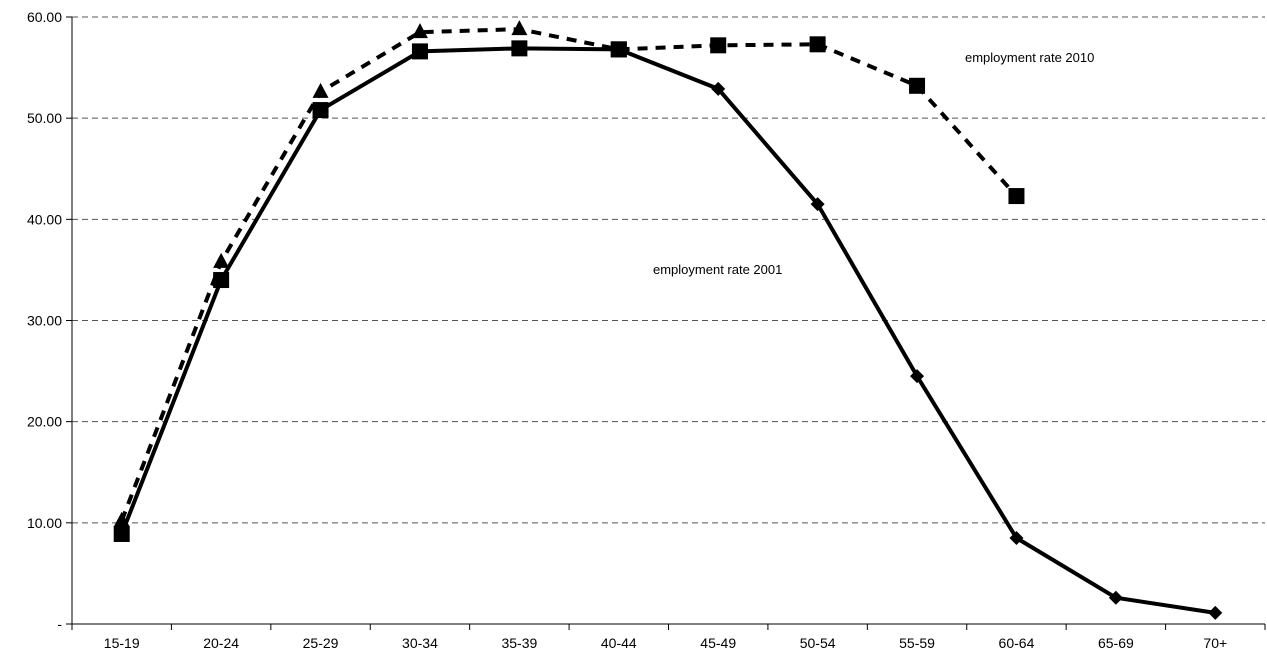  What do you see at coordinates (420, 643) in the screenshot?
I see `x-tick-label: 30-34` at bounding box center [420, 643].